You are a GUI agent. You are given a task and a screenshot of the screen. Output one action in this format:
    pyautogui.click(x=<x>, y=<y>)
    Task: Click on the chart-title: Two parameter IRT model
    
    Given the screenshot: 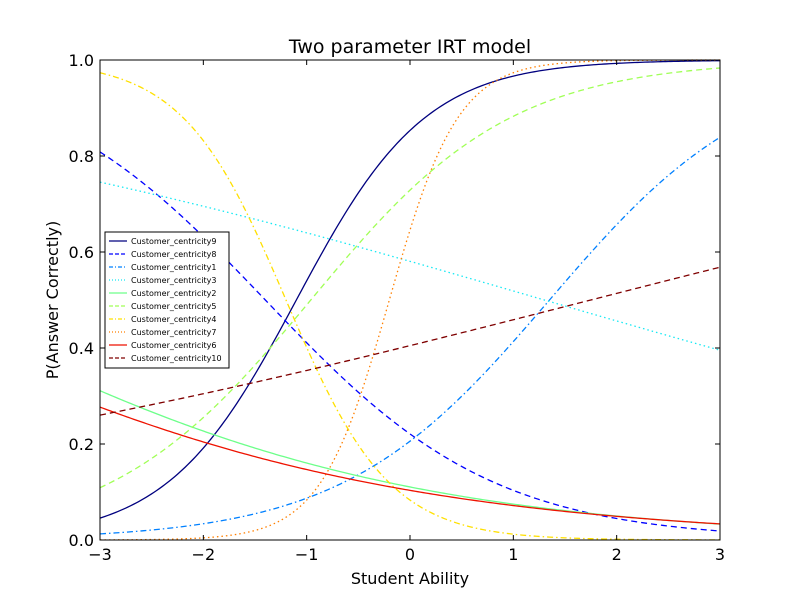 What is the action you would take?
    pyautogui.click(x=409, y=47)
    